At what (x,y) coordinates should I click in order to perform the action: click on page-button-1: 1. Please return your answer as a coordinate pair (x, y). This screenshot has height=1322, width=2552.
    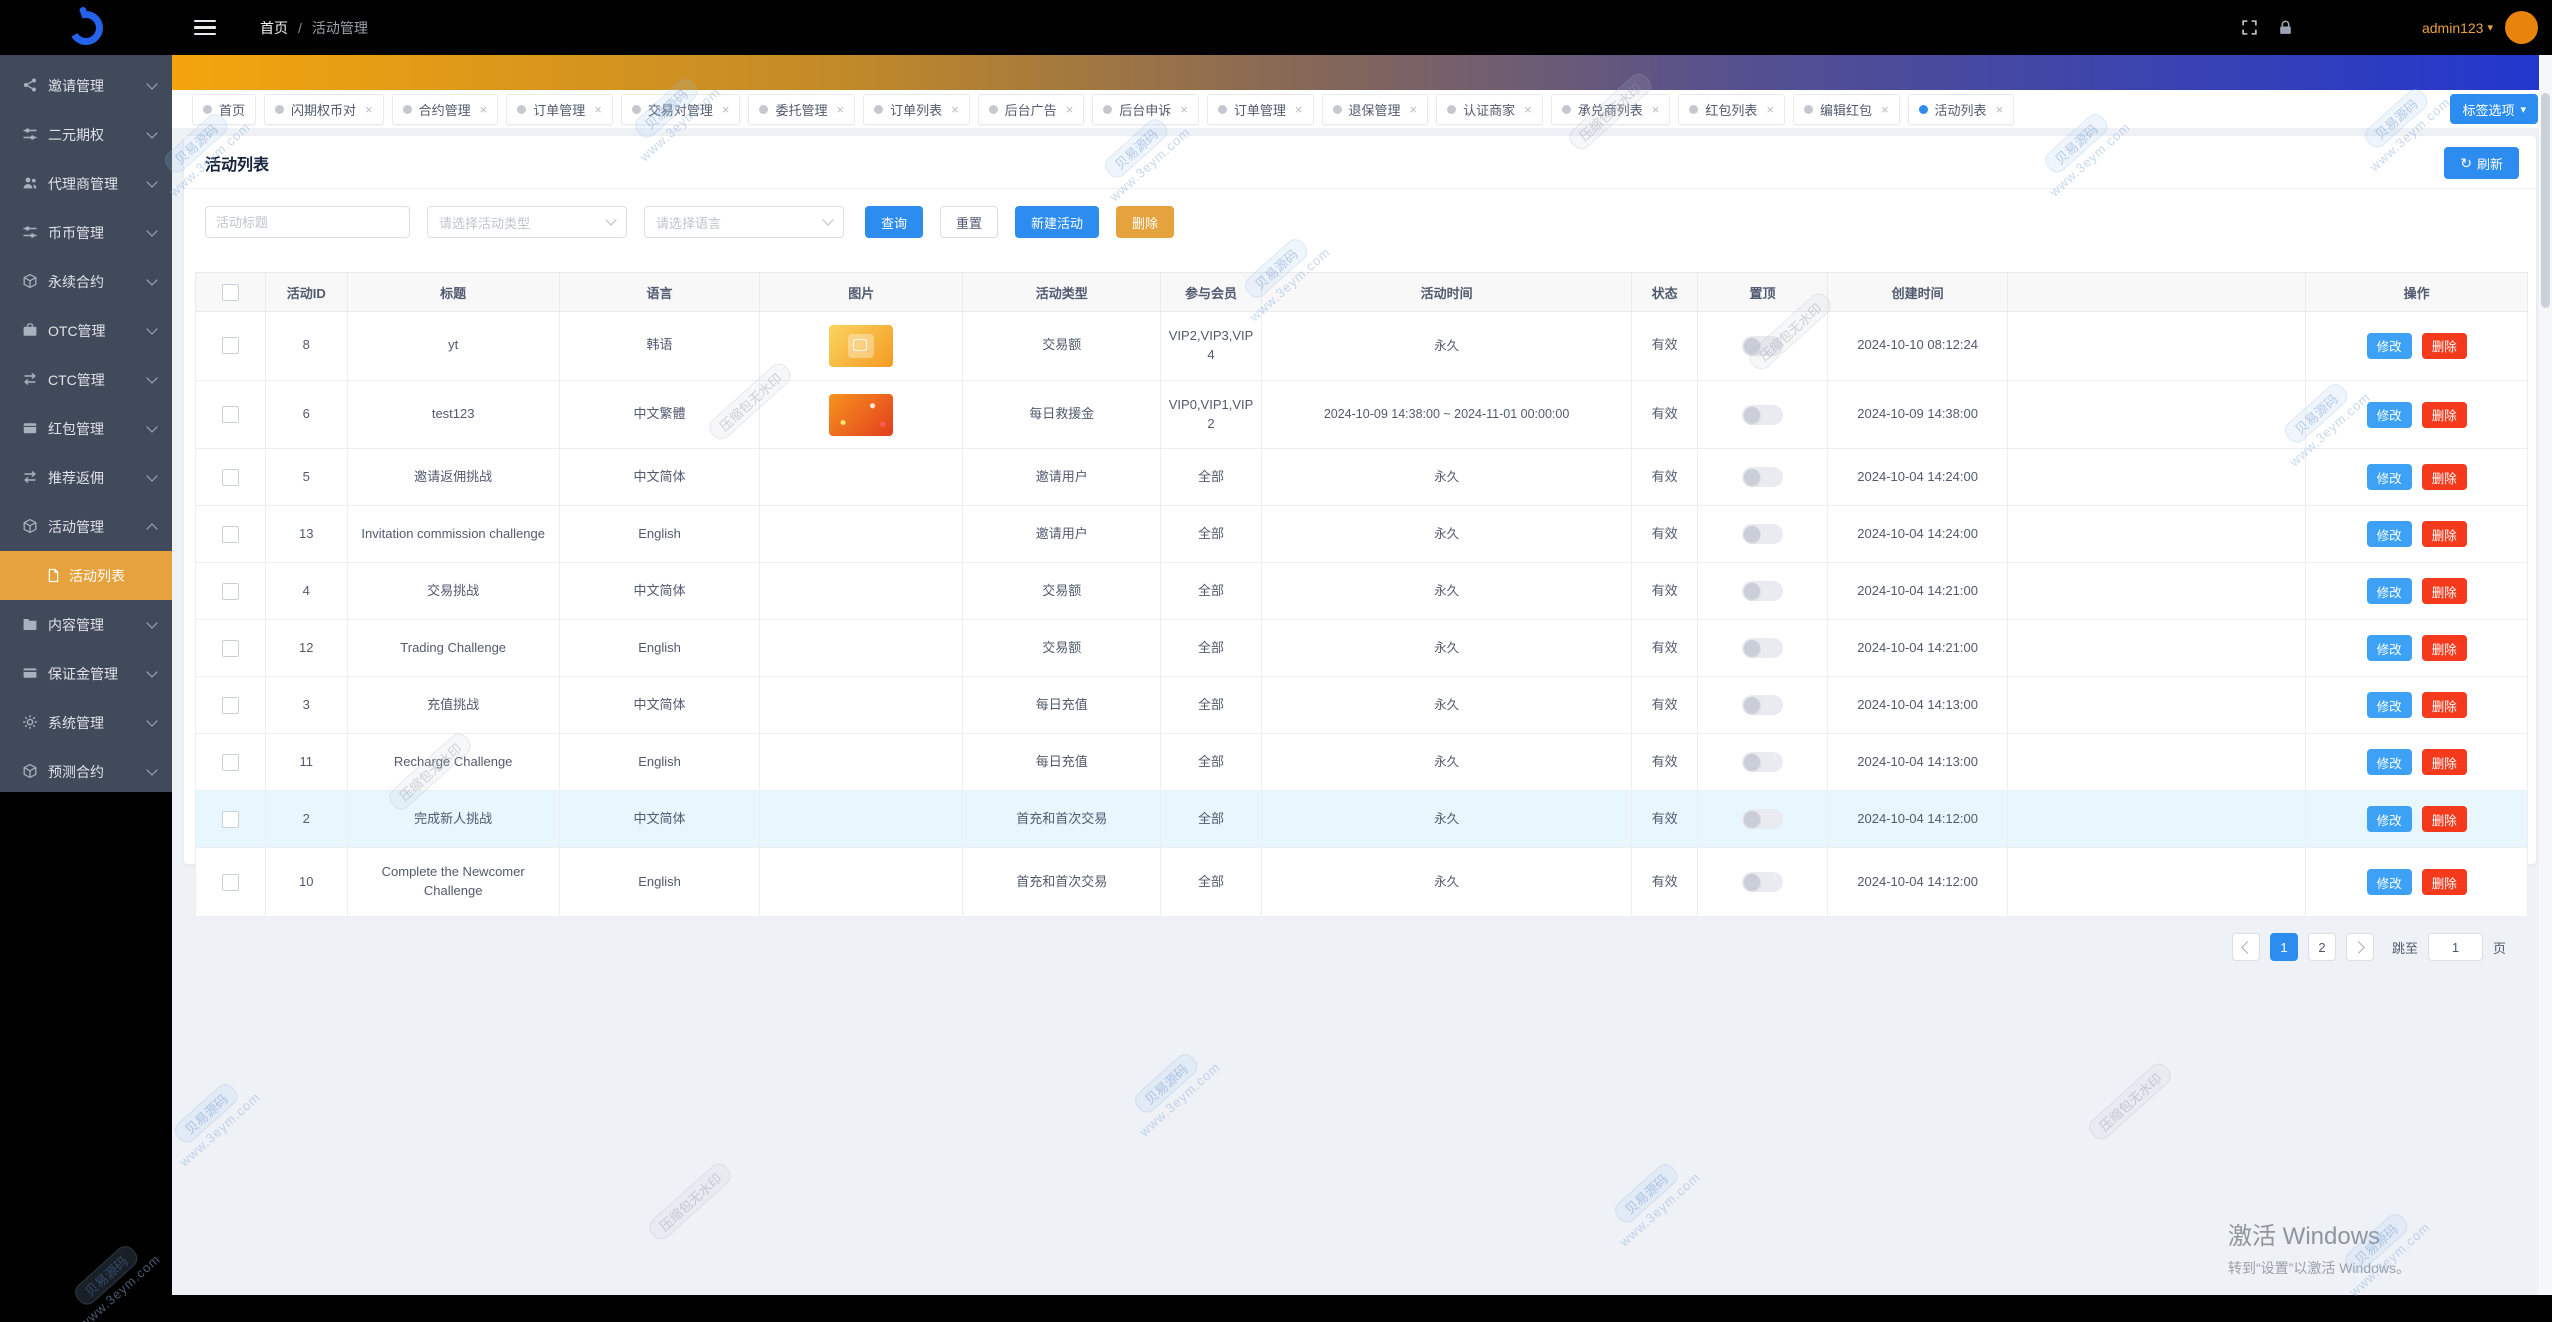
    Looking at the image, I should click on (2283, 947).